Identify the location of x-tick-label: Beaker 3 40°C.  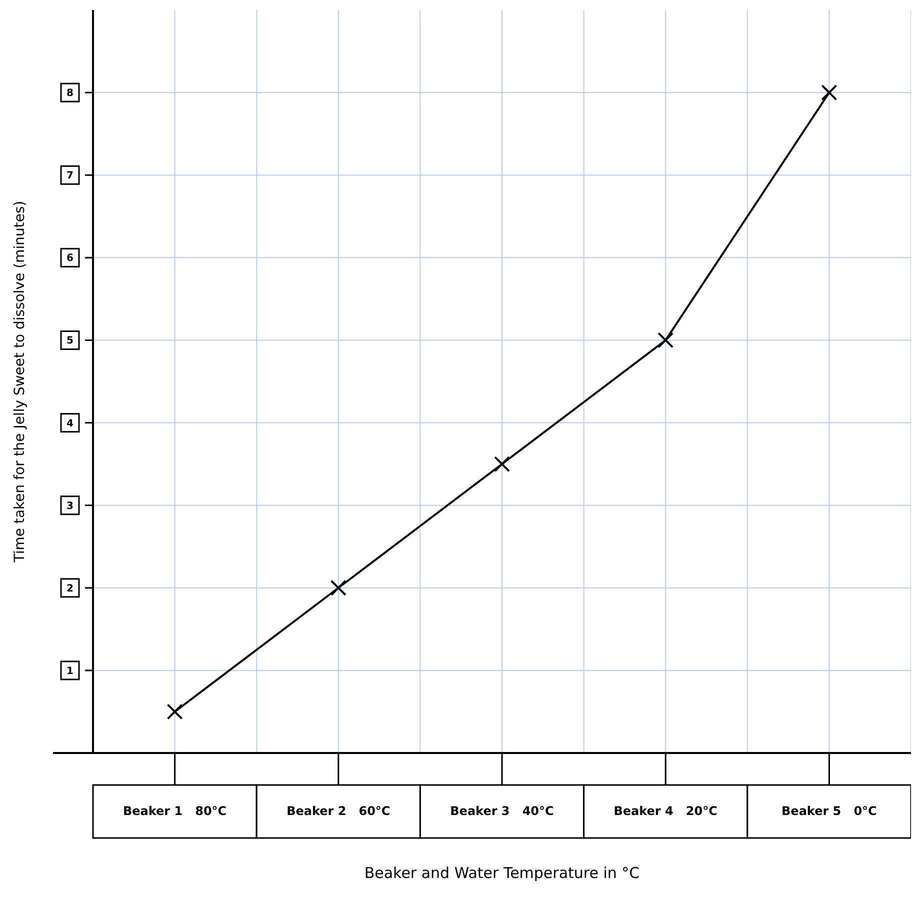
(502, 811).